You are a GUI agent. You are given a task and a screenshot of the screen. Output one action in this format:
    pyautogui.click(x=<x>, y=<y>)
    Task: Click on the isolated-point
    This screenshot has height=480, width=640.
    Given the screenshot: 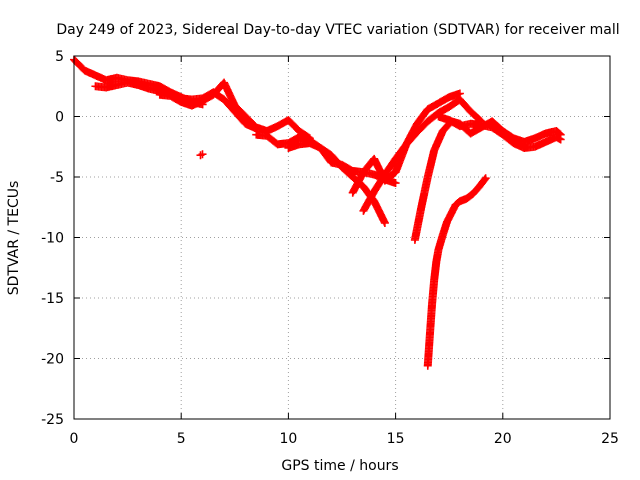 What is the action you would take?
    pyautogui.click(x=201, y=155)
    